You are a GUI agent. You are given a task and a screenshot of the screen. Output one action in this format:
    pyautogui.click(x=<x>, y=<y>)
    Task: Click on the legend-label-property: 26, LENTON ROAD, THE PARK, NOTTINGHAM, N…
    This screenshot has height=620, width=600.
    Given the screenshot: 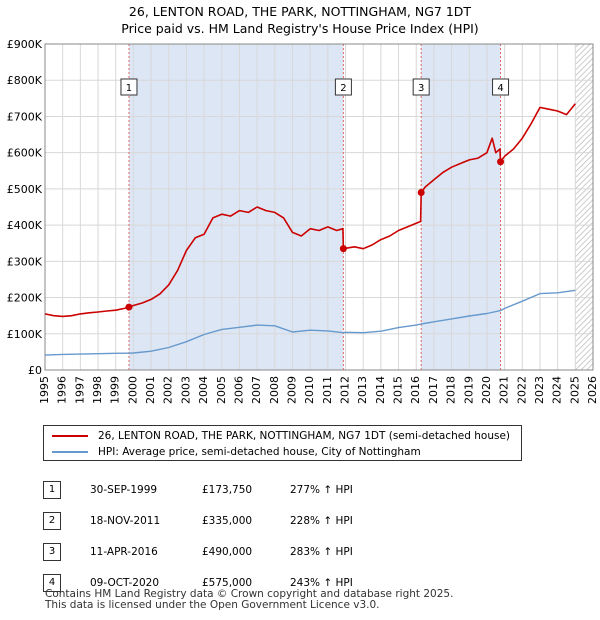 What is the action you would take?
    pyautogui.click(x=304, y=436)
    